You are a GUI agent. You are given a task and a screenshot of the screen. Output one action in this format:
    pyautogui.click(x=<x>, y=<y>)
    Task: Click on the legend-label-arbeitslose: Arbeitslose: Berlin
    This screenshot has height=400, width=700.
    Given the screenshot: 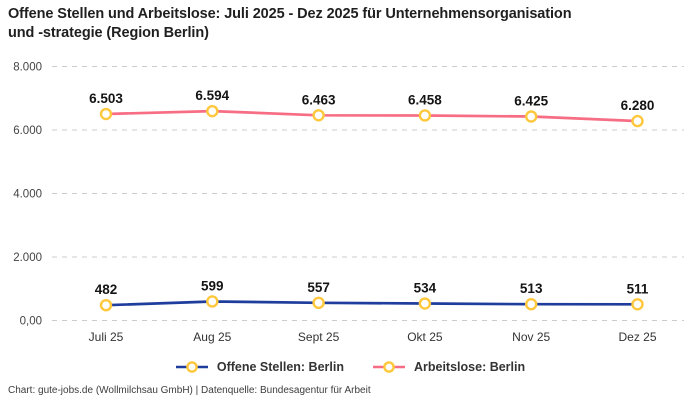 What is the action you would take?
    pyautogui.click(x=469, y=367)
    